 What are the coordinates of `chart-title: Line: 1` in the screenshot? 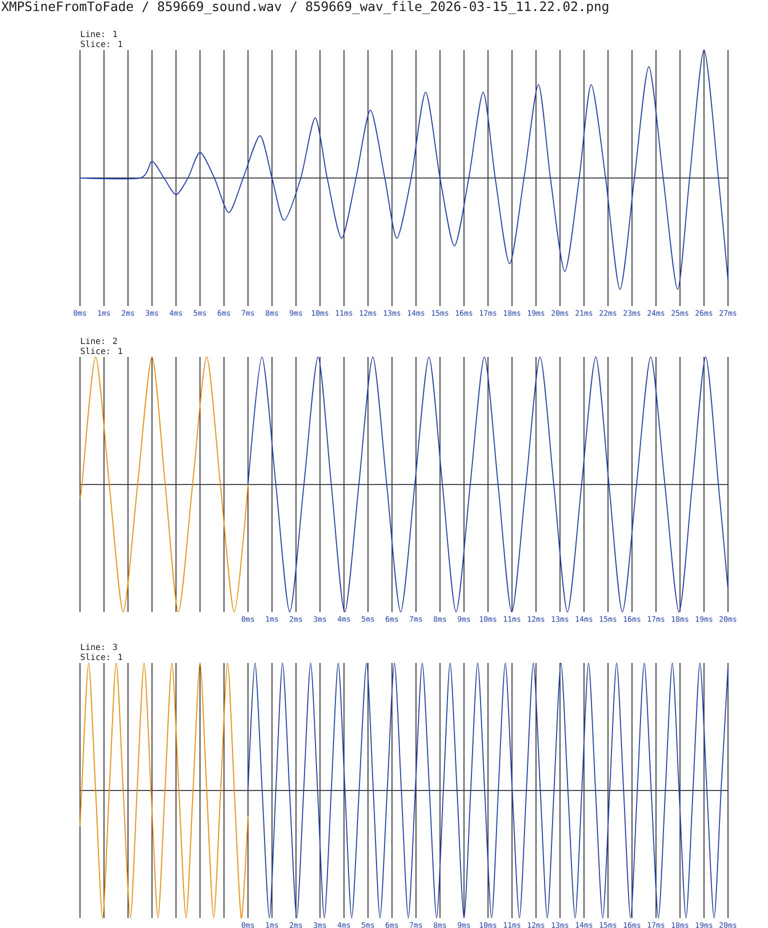 It's located at (99, 34).